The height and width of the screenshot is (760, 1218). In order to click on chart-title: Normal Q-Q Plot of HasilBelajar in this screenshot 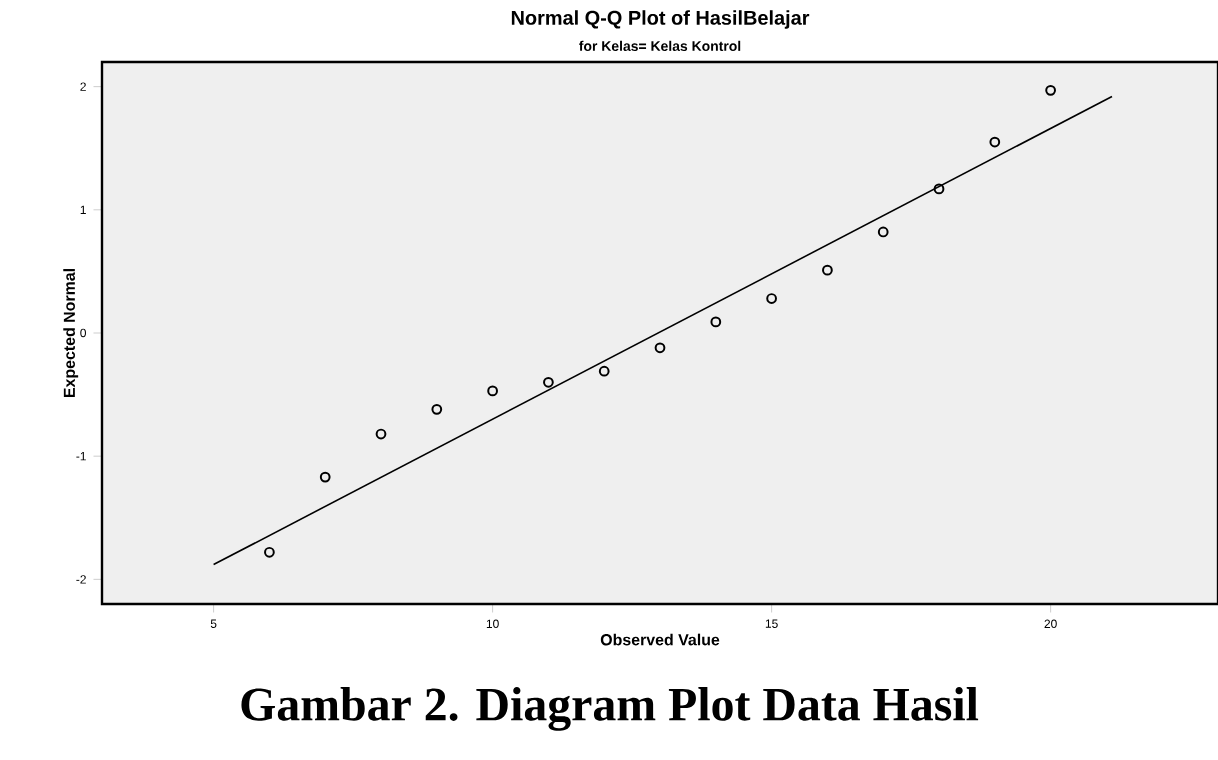, I will do `click(660, 19)`.